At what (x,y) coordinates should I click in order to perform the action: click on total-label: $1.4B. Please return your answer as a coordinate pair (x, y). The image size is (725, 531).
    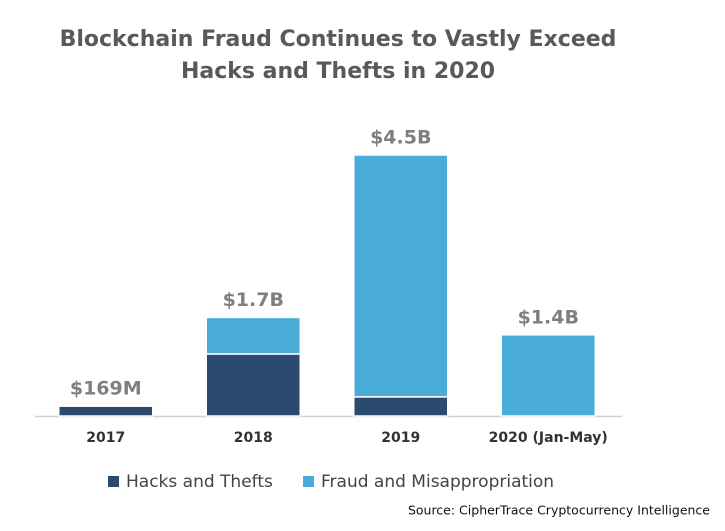
    Looking at the image, I should click on (548, 317).